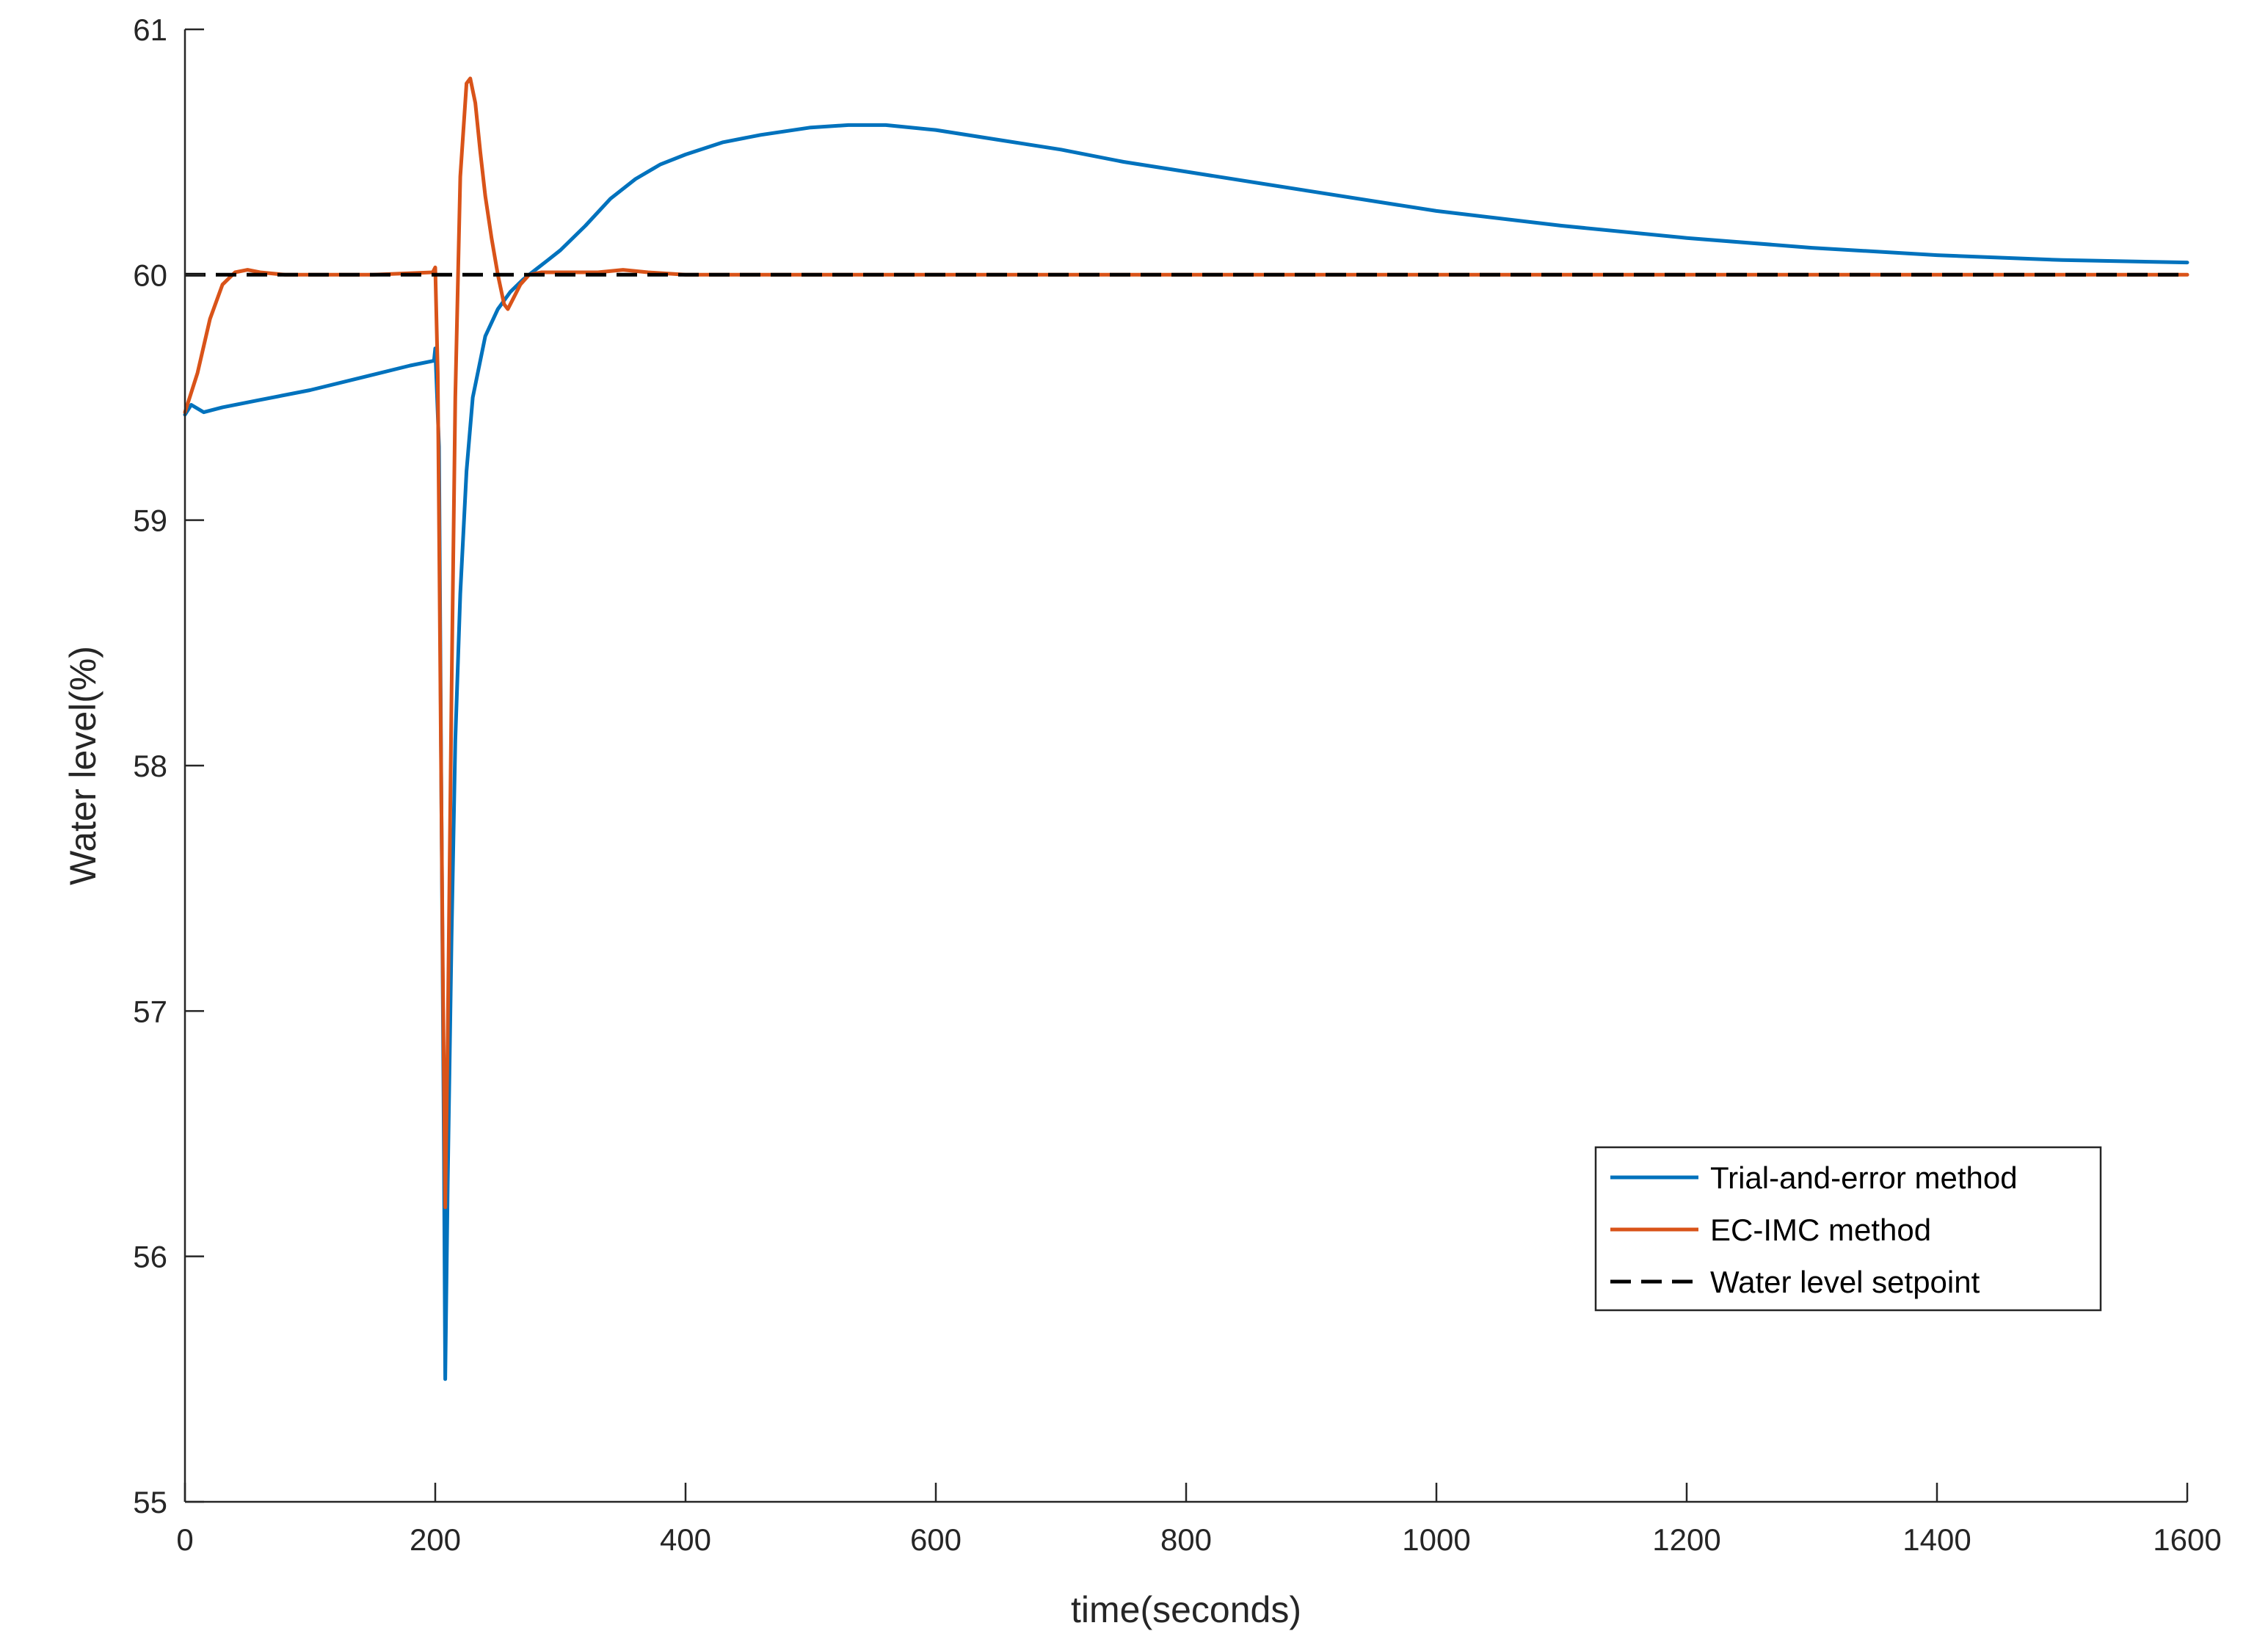 The width and height of the screenshot is (2268, 1631). Describe the element at coordinates (936, 1539) in the screenshot. I see `x-tick-label: 600` at that location.